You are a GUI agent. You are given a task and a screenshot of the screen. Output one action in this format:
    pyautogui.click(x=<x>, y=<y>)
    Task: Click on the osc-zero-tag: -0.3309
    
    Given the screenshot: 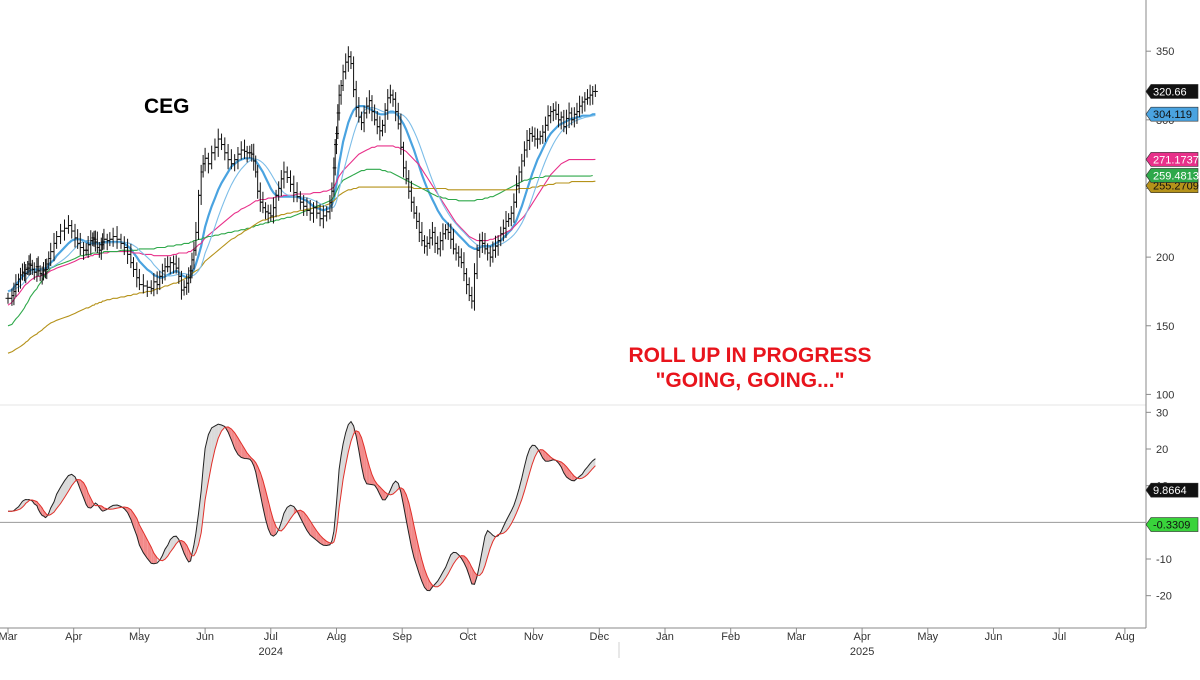 What is the action you would take?
    pyautogui.click(x=1172, y=525)
    